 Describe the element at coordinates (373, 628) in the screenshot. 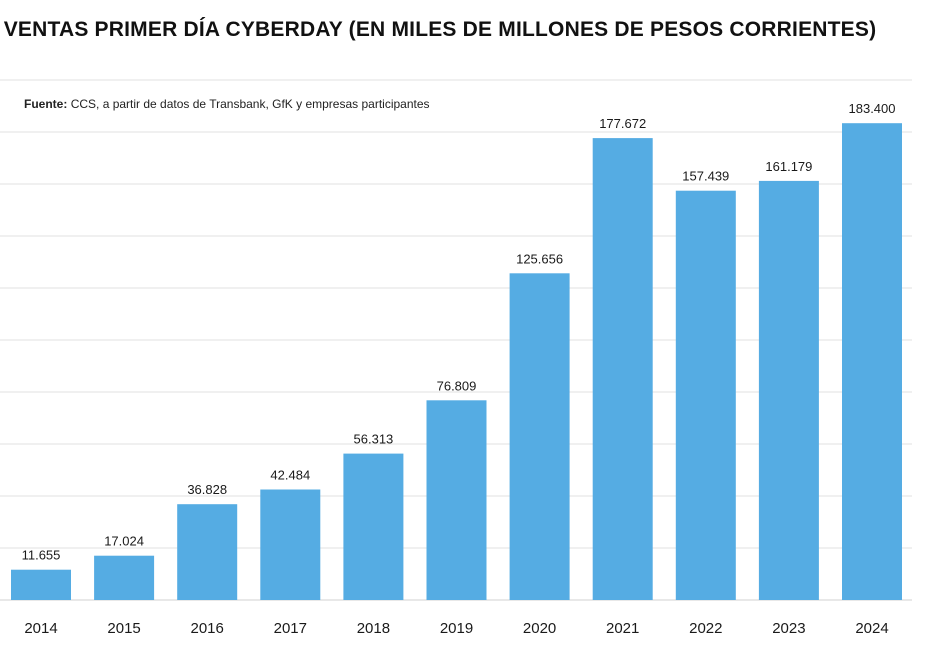

I see `x-tick-label-2018: 2018` at that location.